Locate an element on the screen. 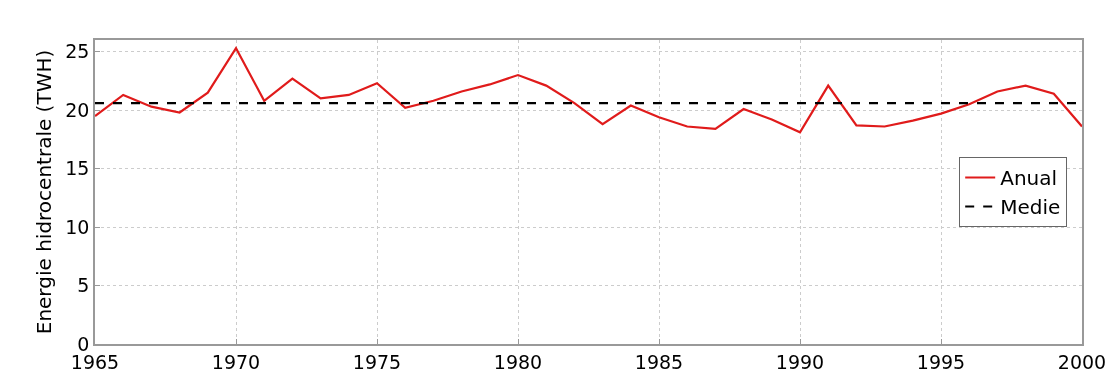 This screenshot has width=1118, height=389. y-tick-label: 10 is located at coordinates (77, 226).